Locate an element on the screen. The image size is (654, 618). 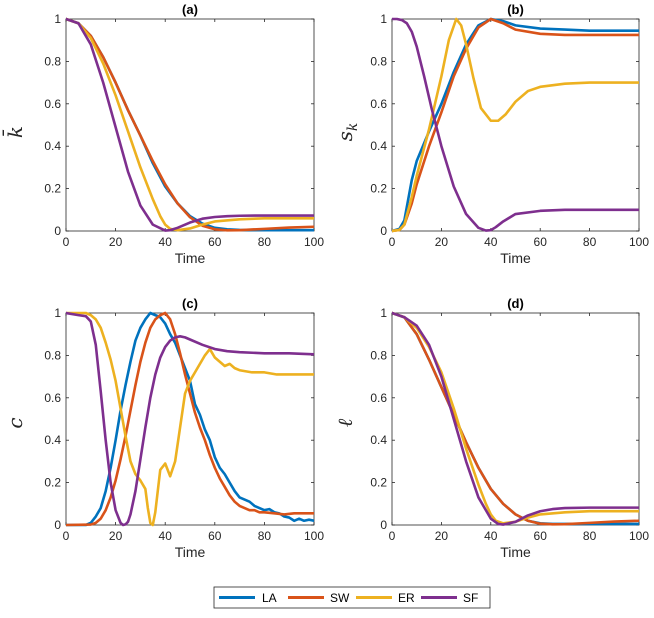
legend-box is located at coordinates (352, 597).